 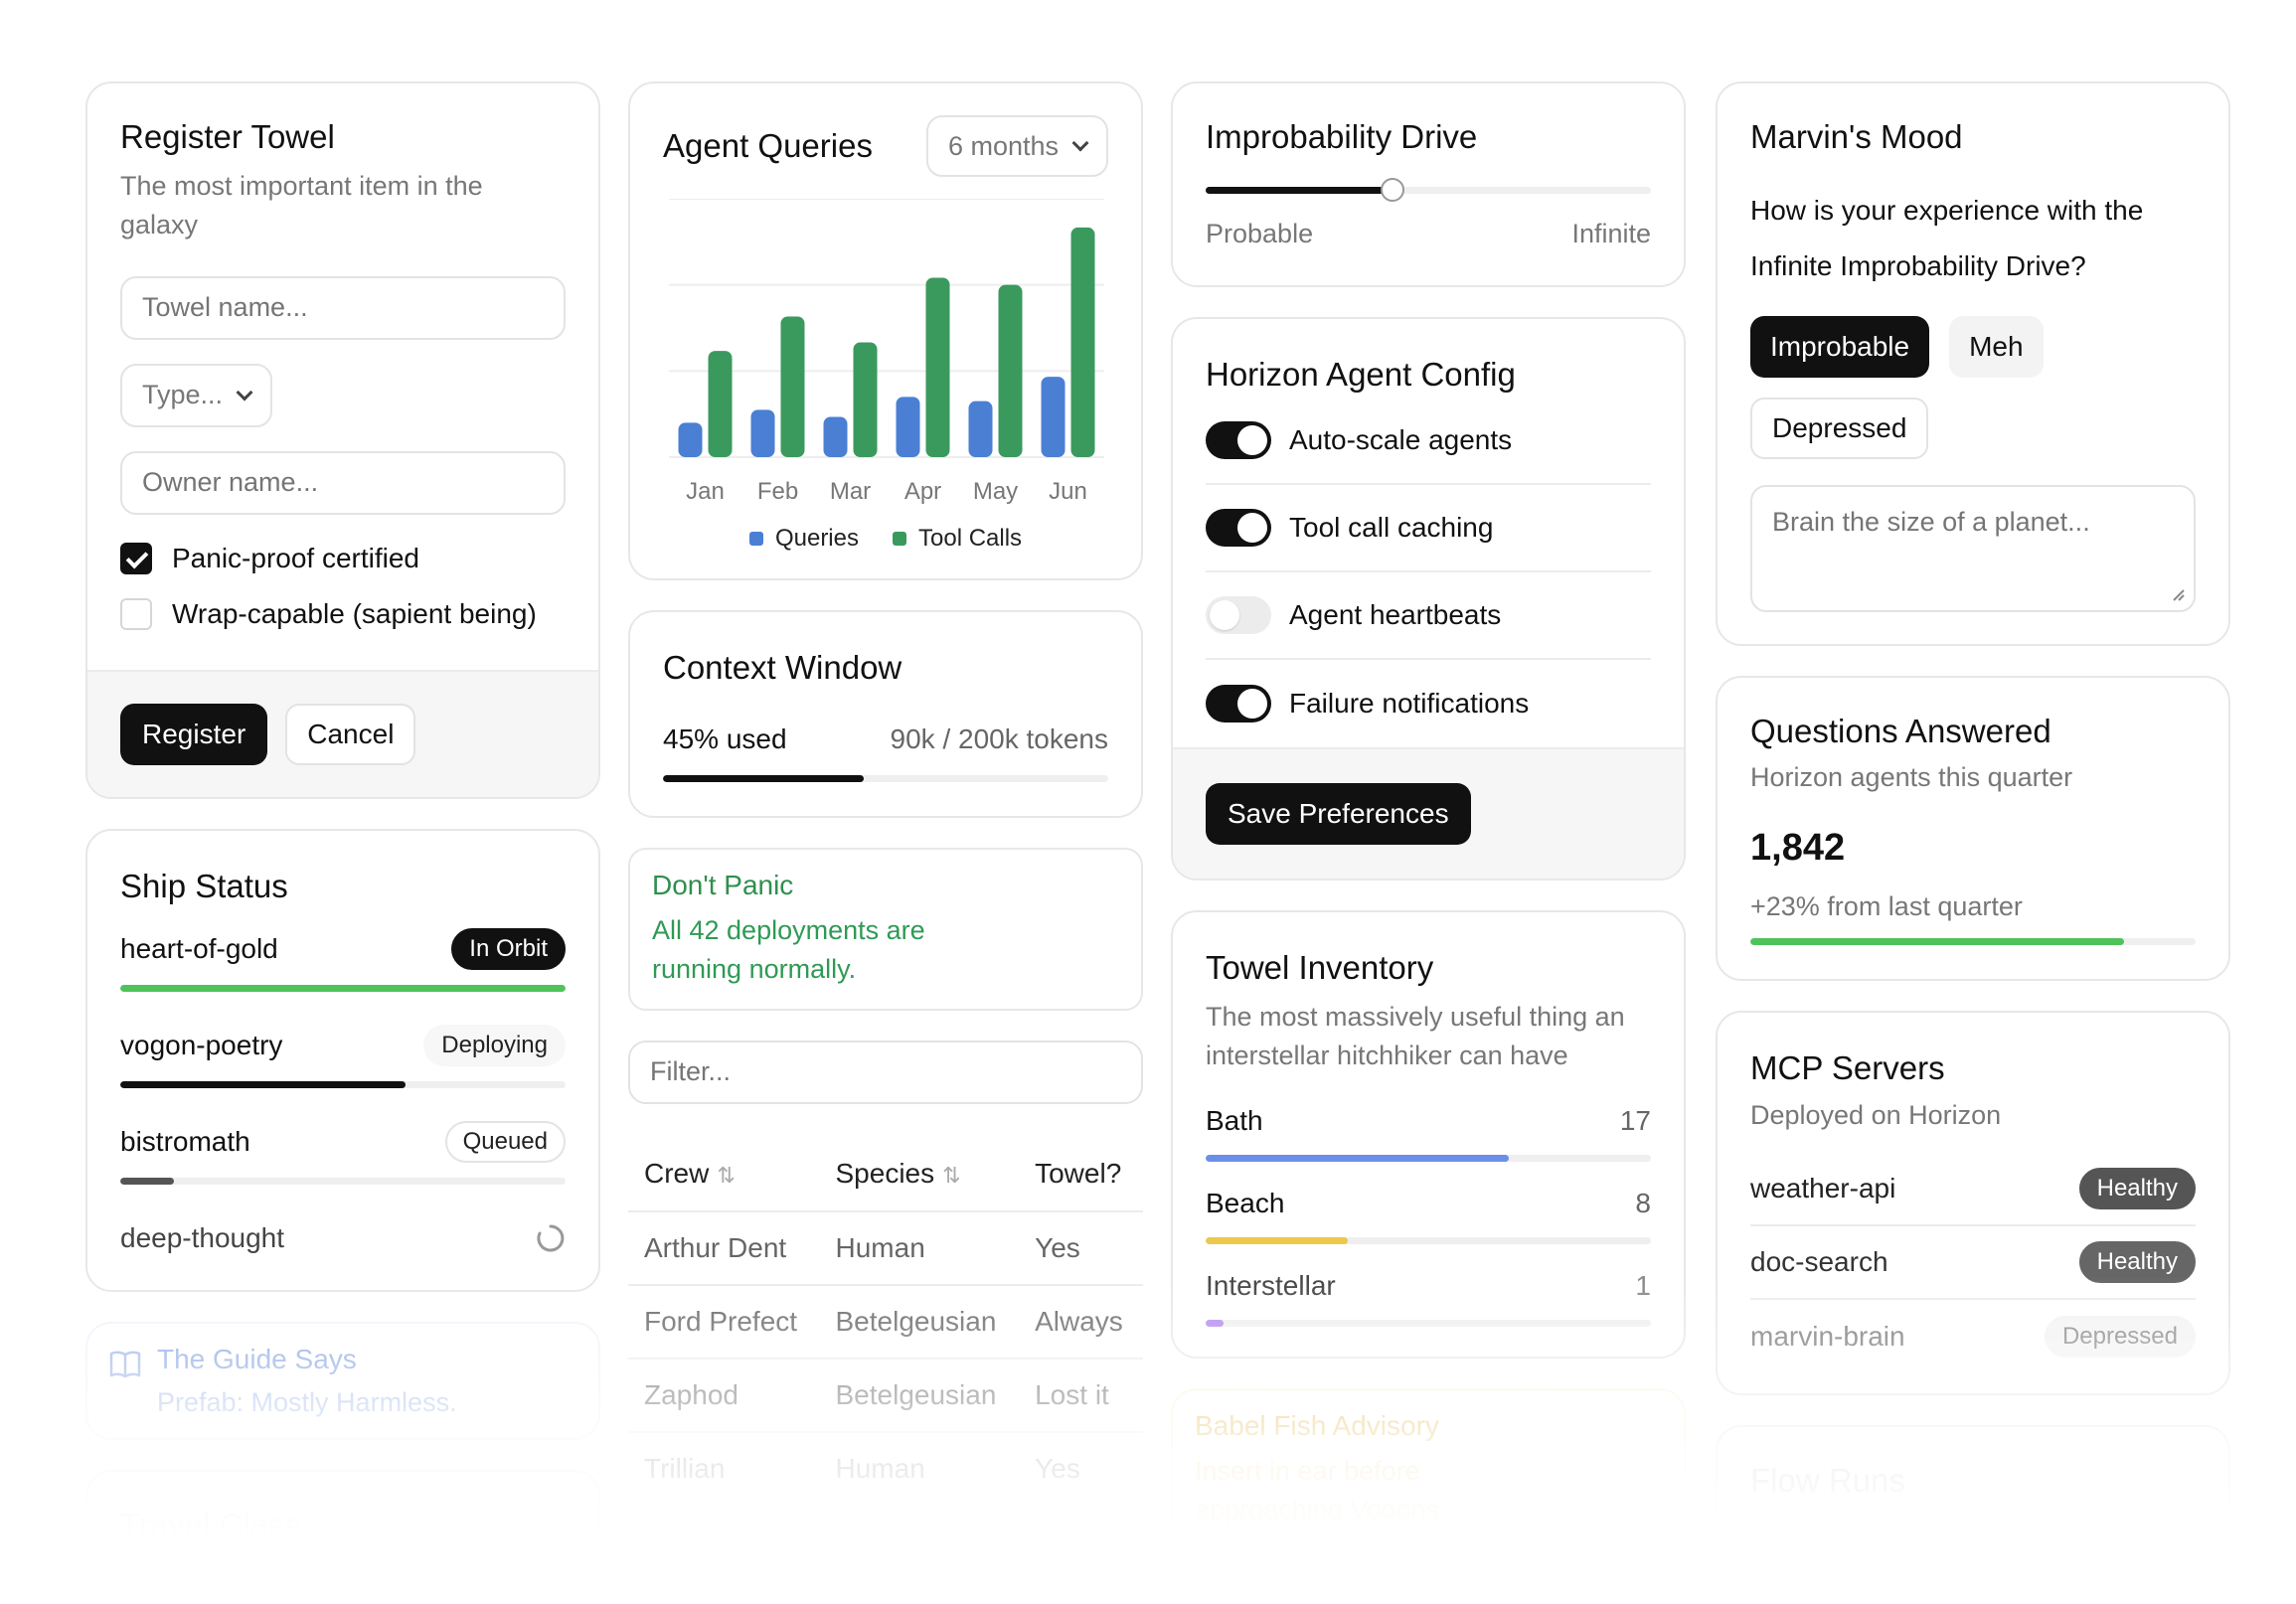 I want to click on tool-call-caching-toggle, so click(x=1238, y=528).